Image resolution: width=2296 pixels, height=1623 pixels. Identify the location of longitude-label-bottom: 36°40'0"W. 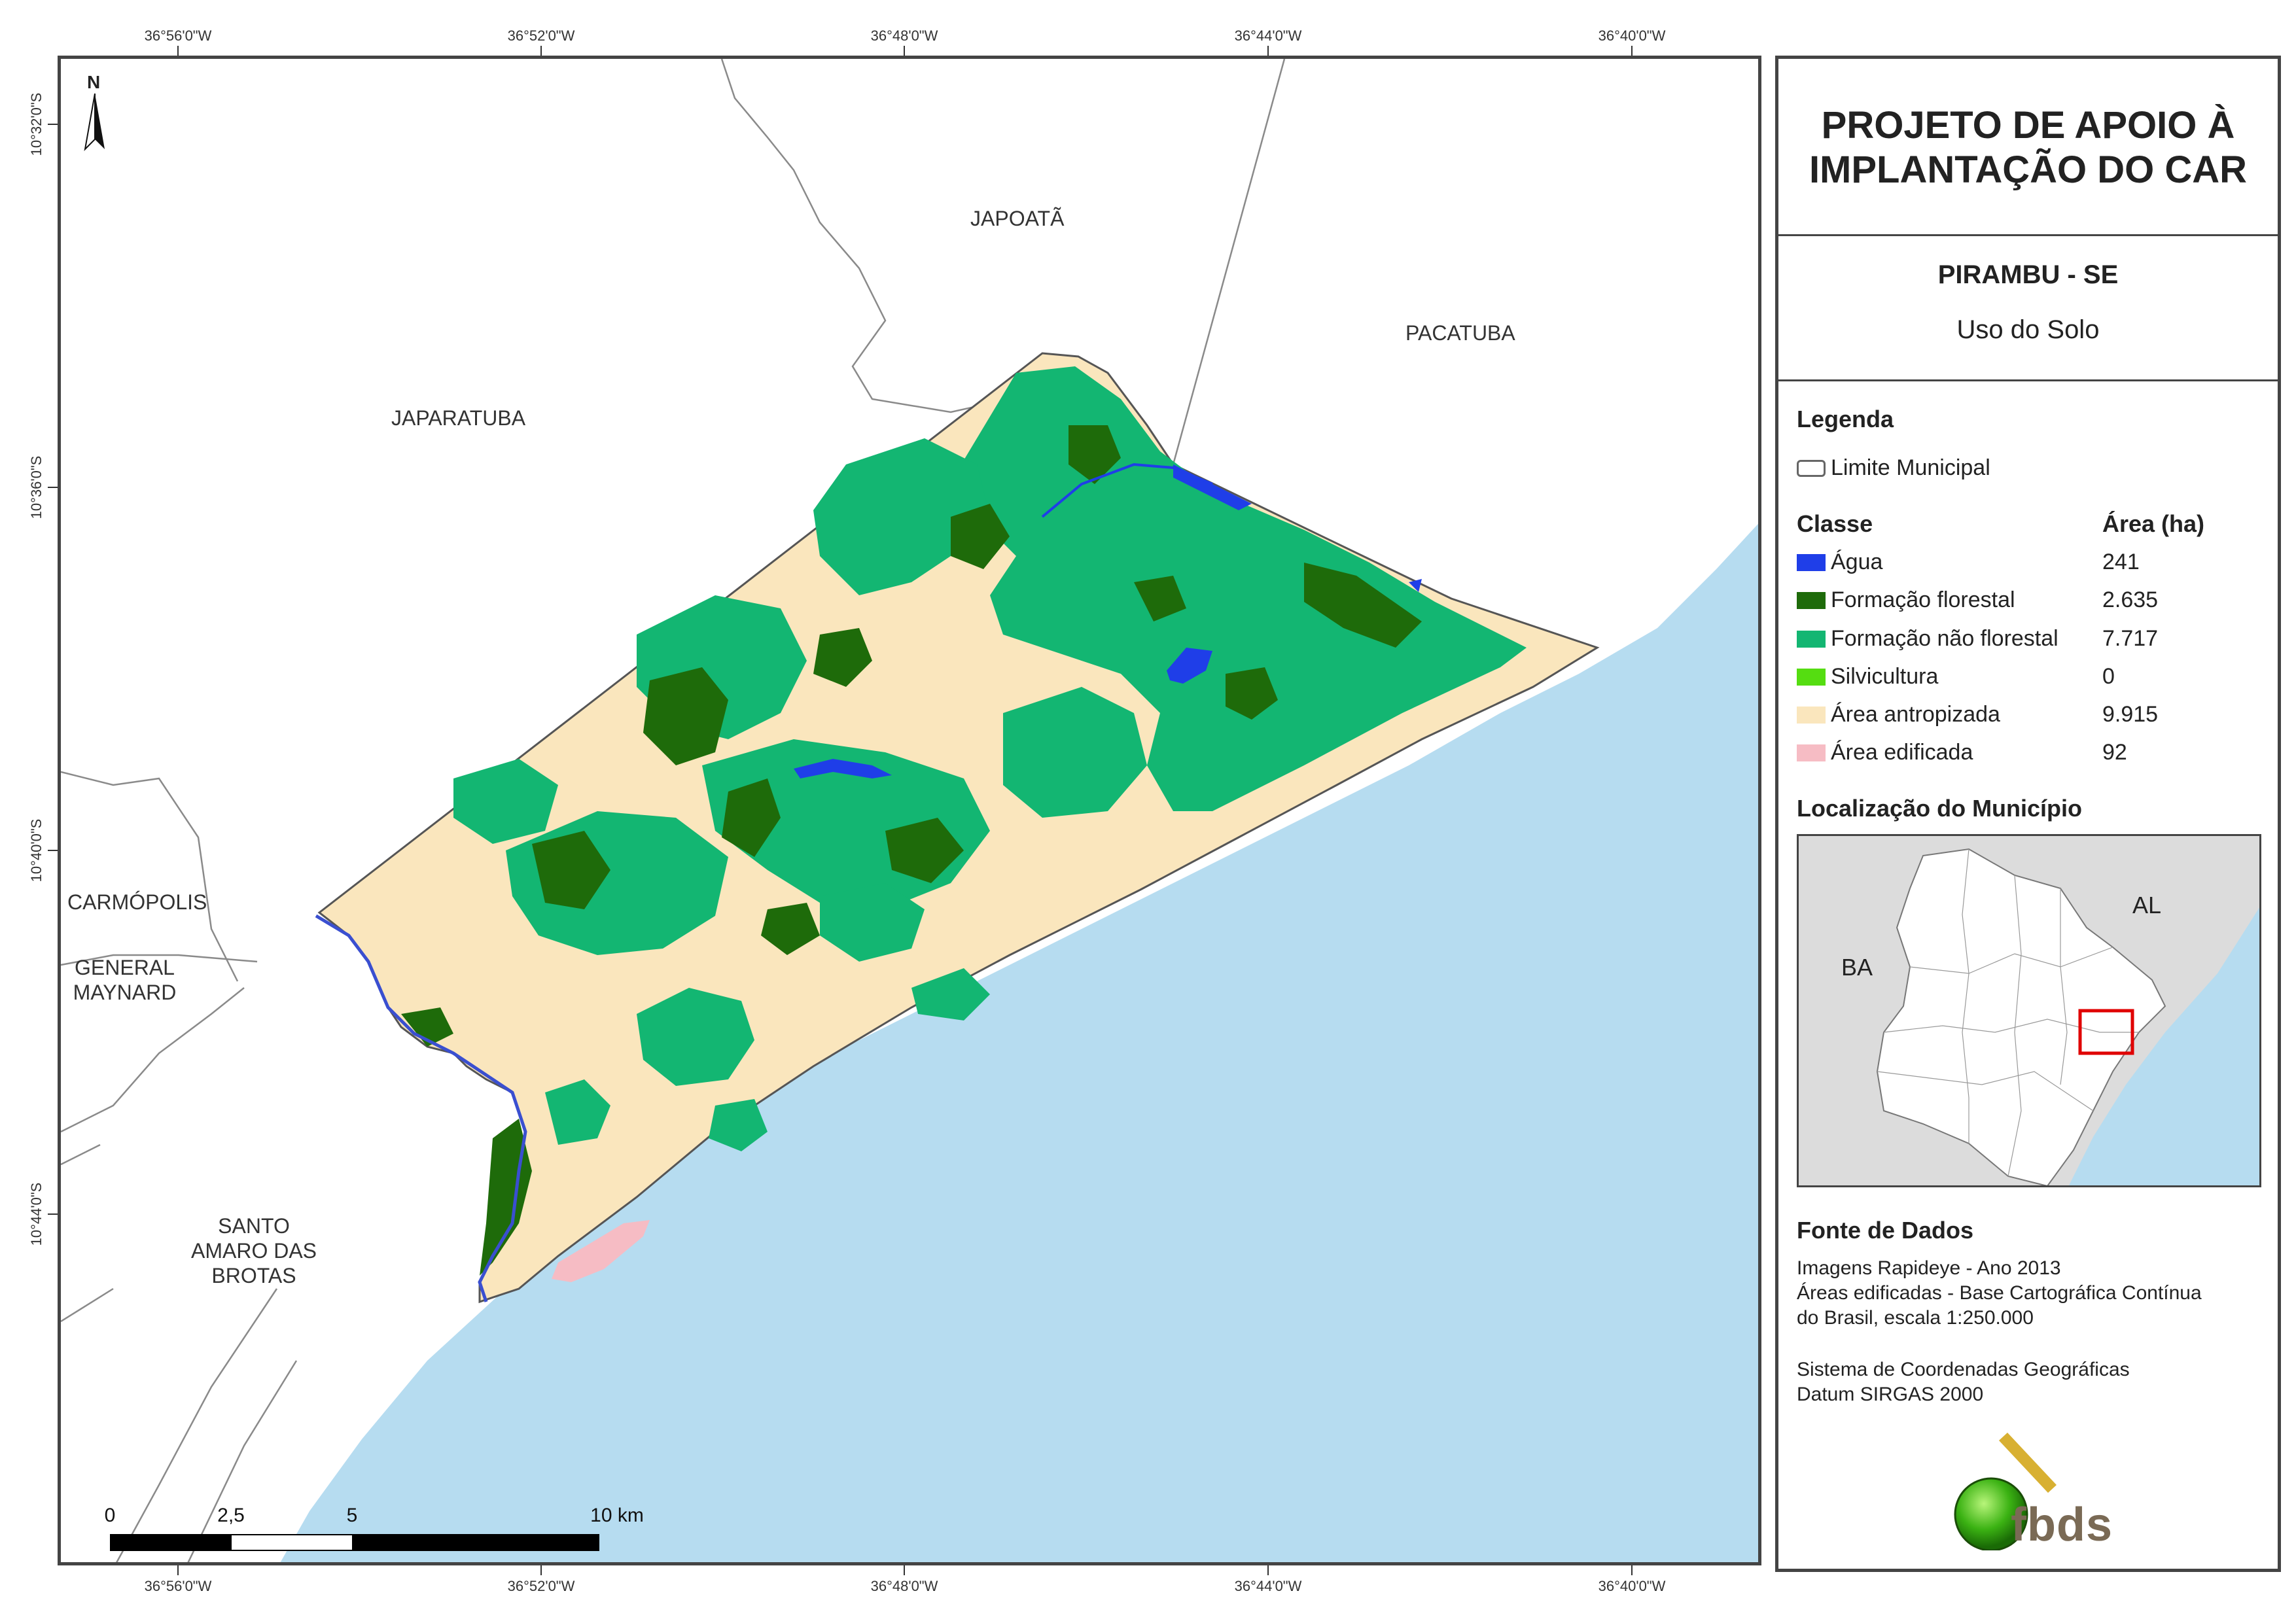
(1632, 1586).